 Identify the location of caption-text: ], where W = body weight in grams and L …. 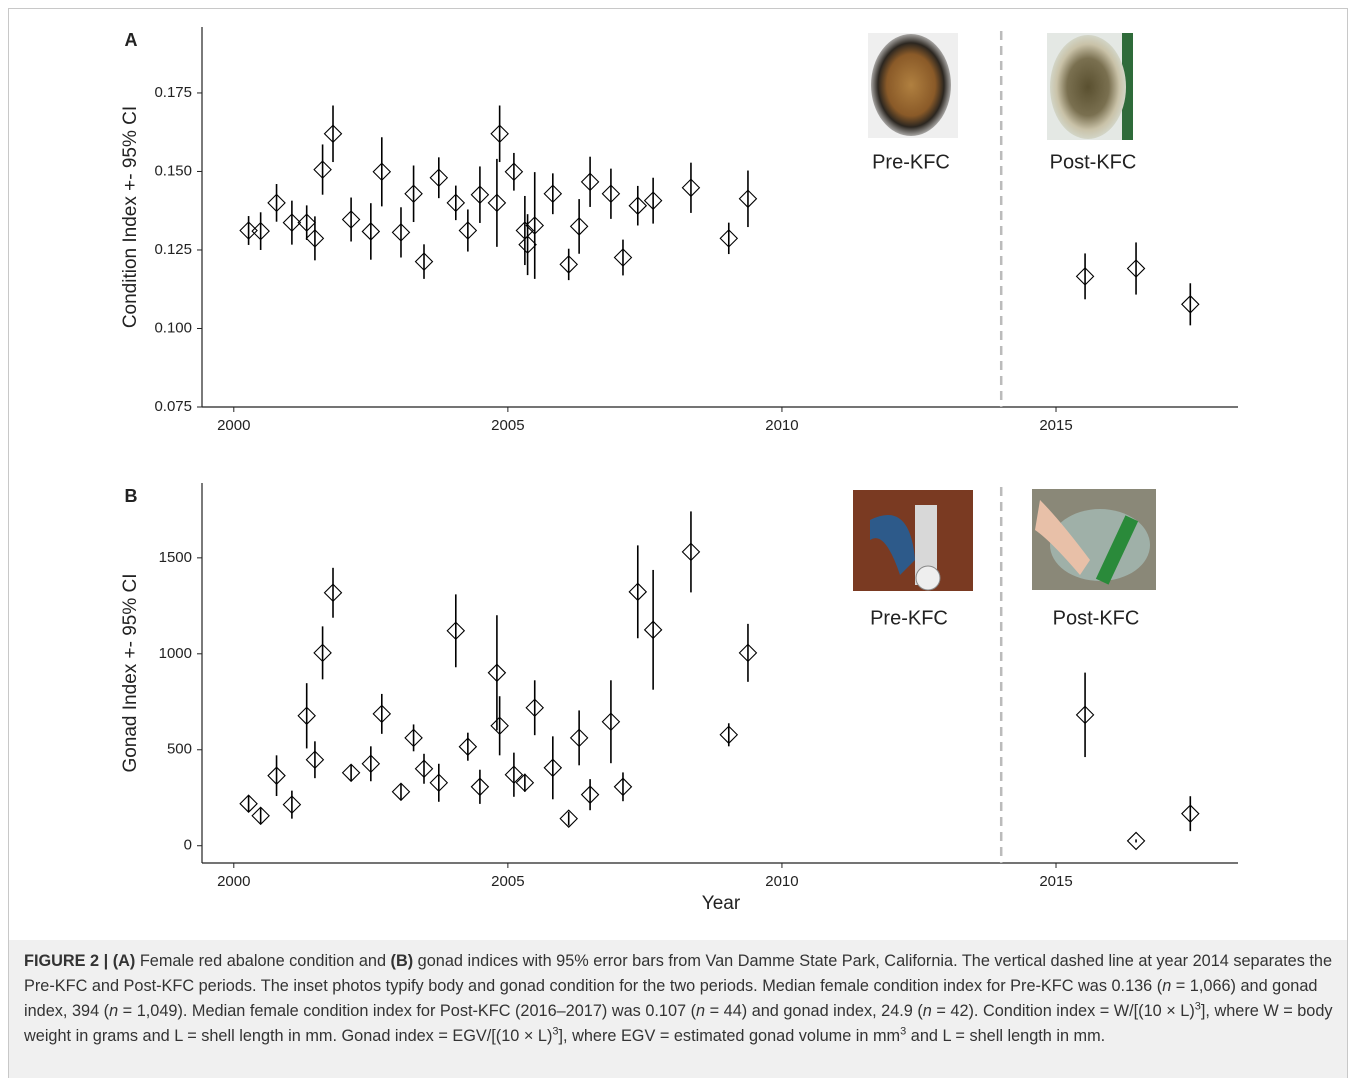
(678, 1023).